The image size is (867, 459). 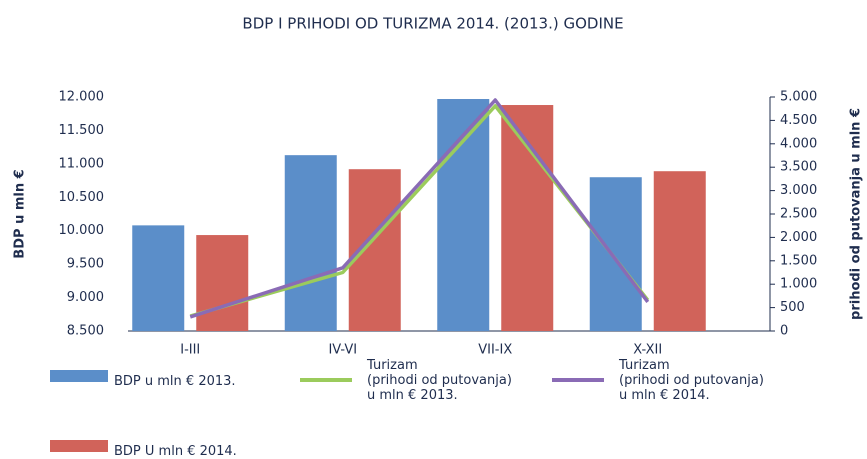 I want to click on y2-tick-label: 4.500, so click(x=798, y=120).